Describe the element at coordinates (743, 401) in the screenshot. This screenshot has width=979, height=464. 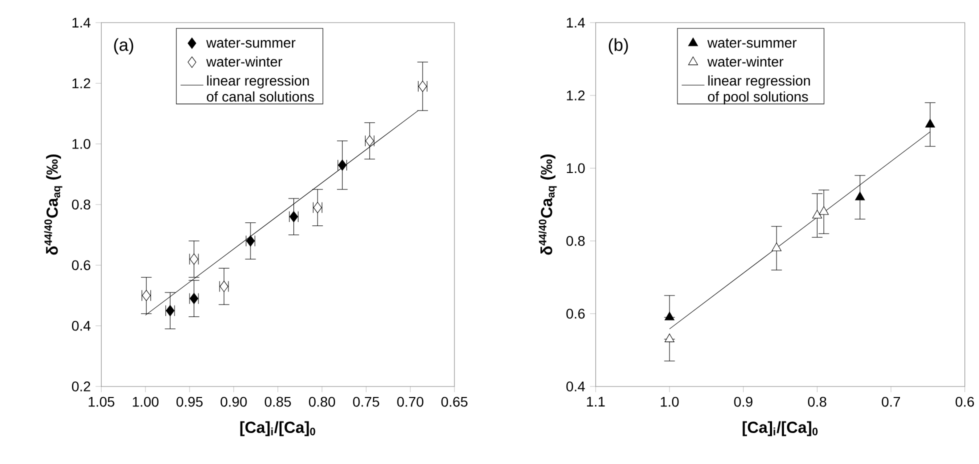
I see `x-tick-label: 0.9` at that location.